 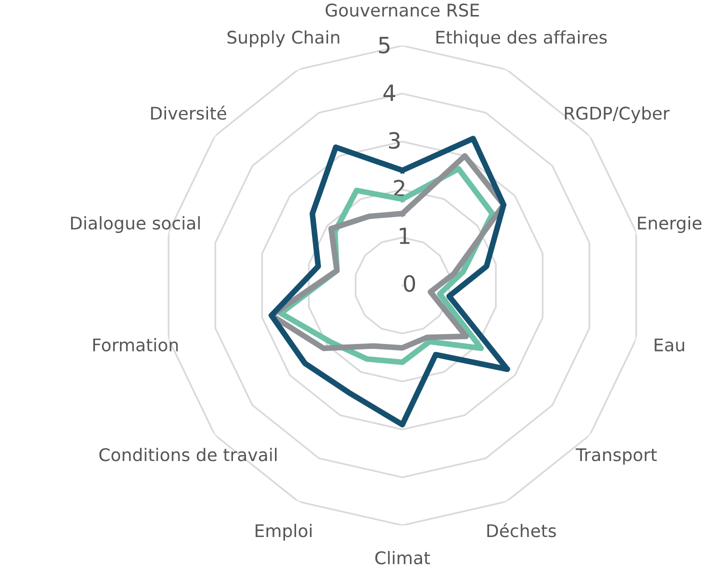 What do you see at coordinates (405, 236) in the screenshot?
I see `y-tick-label: 1` at bounding box center [405, 236].